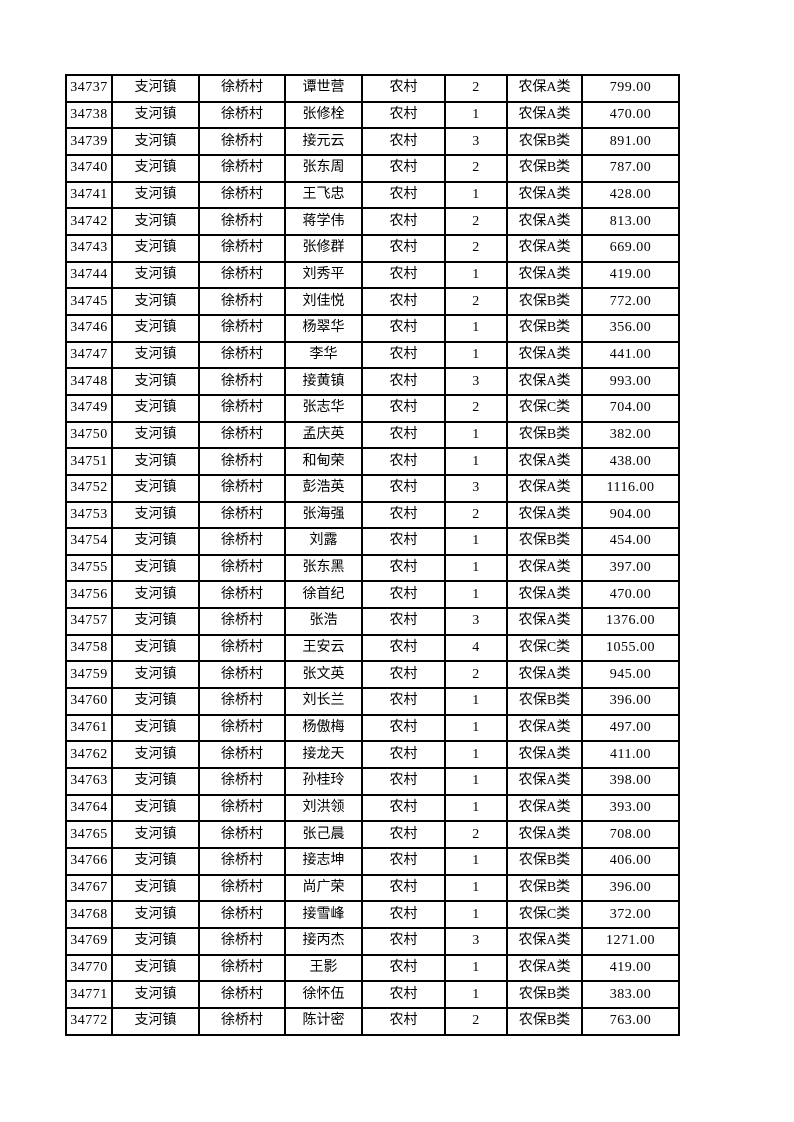 The width and height of the screenshot is (794, 1122). What do you see at coordinates (372, 328) in the screenshot?
I see `table-row: 34746 支河镇 徐桥村 杨翠华 农村 1 农保B类 356.00` at bounding box center [372, 328].